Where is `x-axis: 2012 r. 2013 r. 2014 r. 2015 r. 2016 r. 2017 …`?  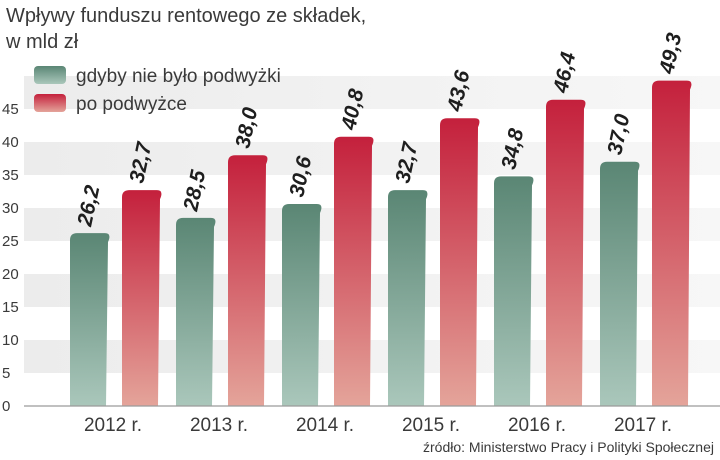
x-axis: 2012 r. 2013 r. 2014 r. 2015 r. 2016 r. 2017 … is located at coordinates (372, 420).